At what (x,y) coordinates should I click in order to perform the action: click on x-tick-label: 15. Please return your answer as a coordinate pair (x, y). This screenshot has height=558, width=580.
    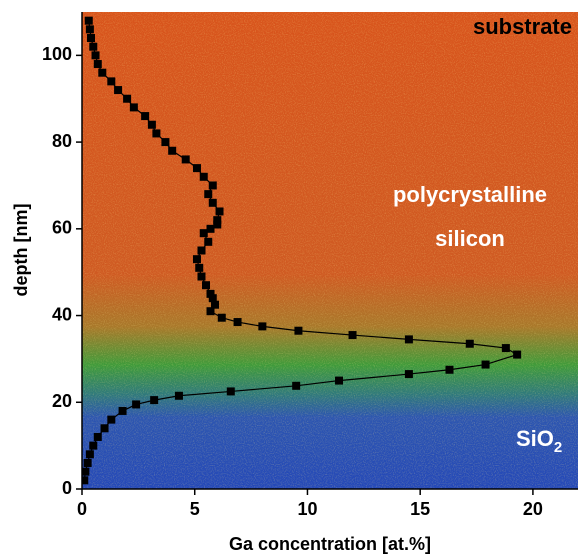
    Looking at the image, I should click on (420, 509).